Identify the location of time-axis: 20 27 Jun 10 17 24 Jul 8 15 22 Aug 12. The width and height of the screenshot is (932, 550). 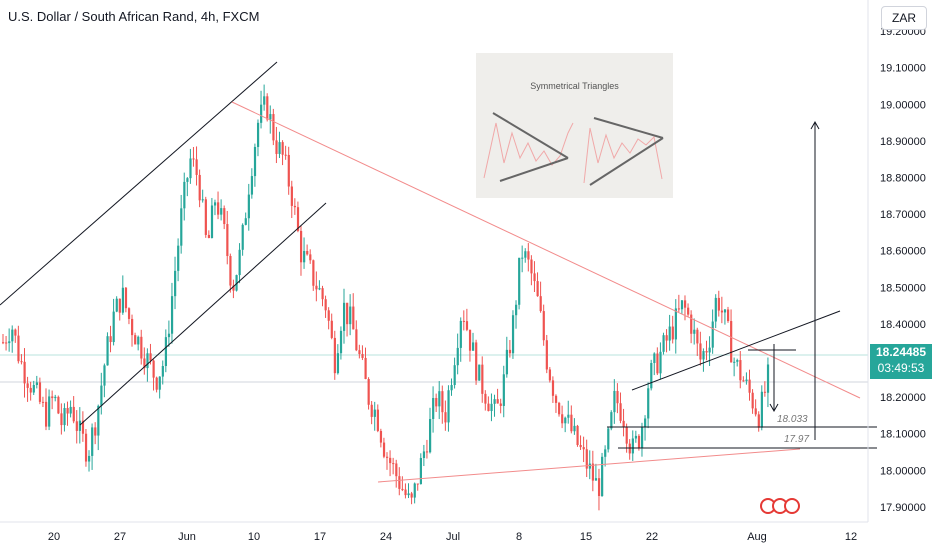
(434, 532).